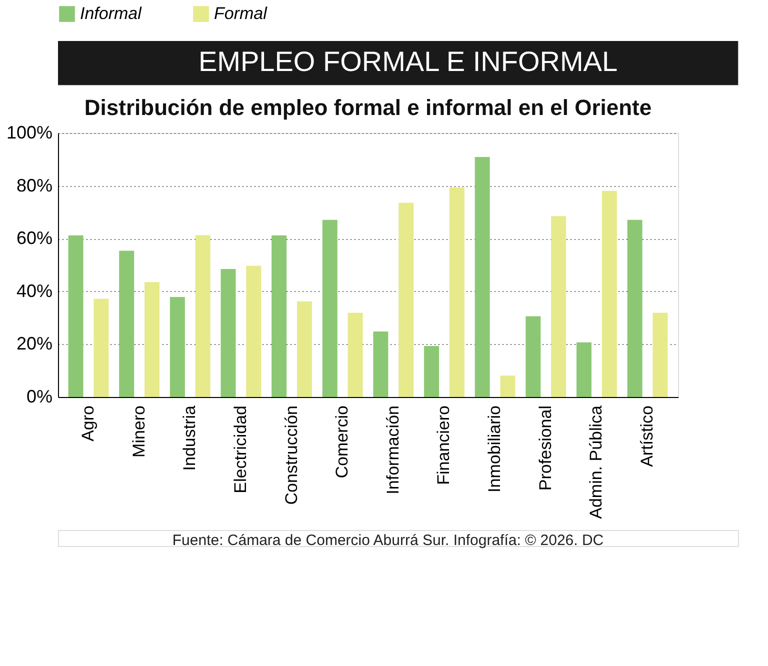  I want to click on y-tick-label: 20%, so click(34, 344).